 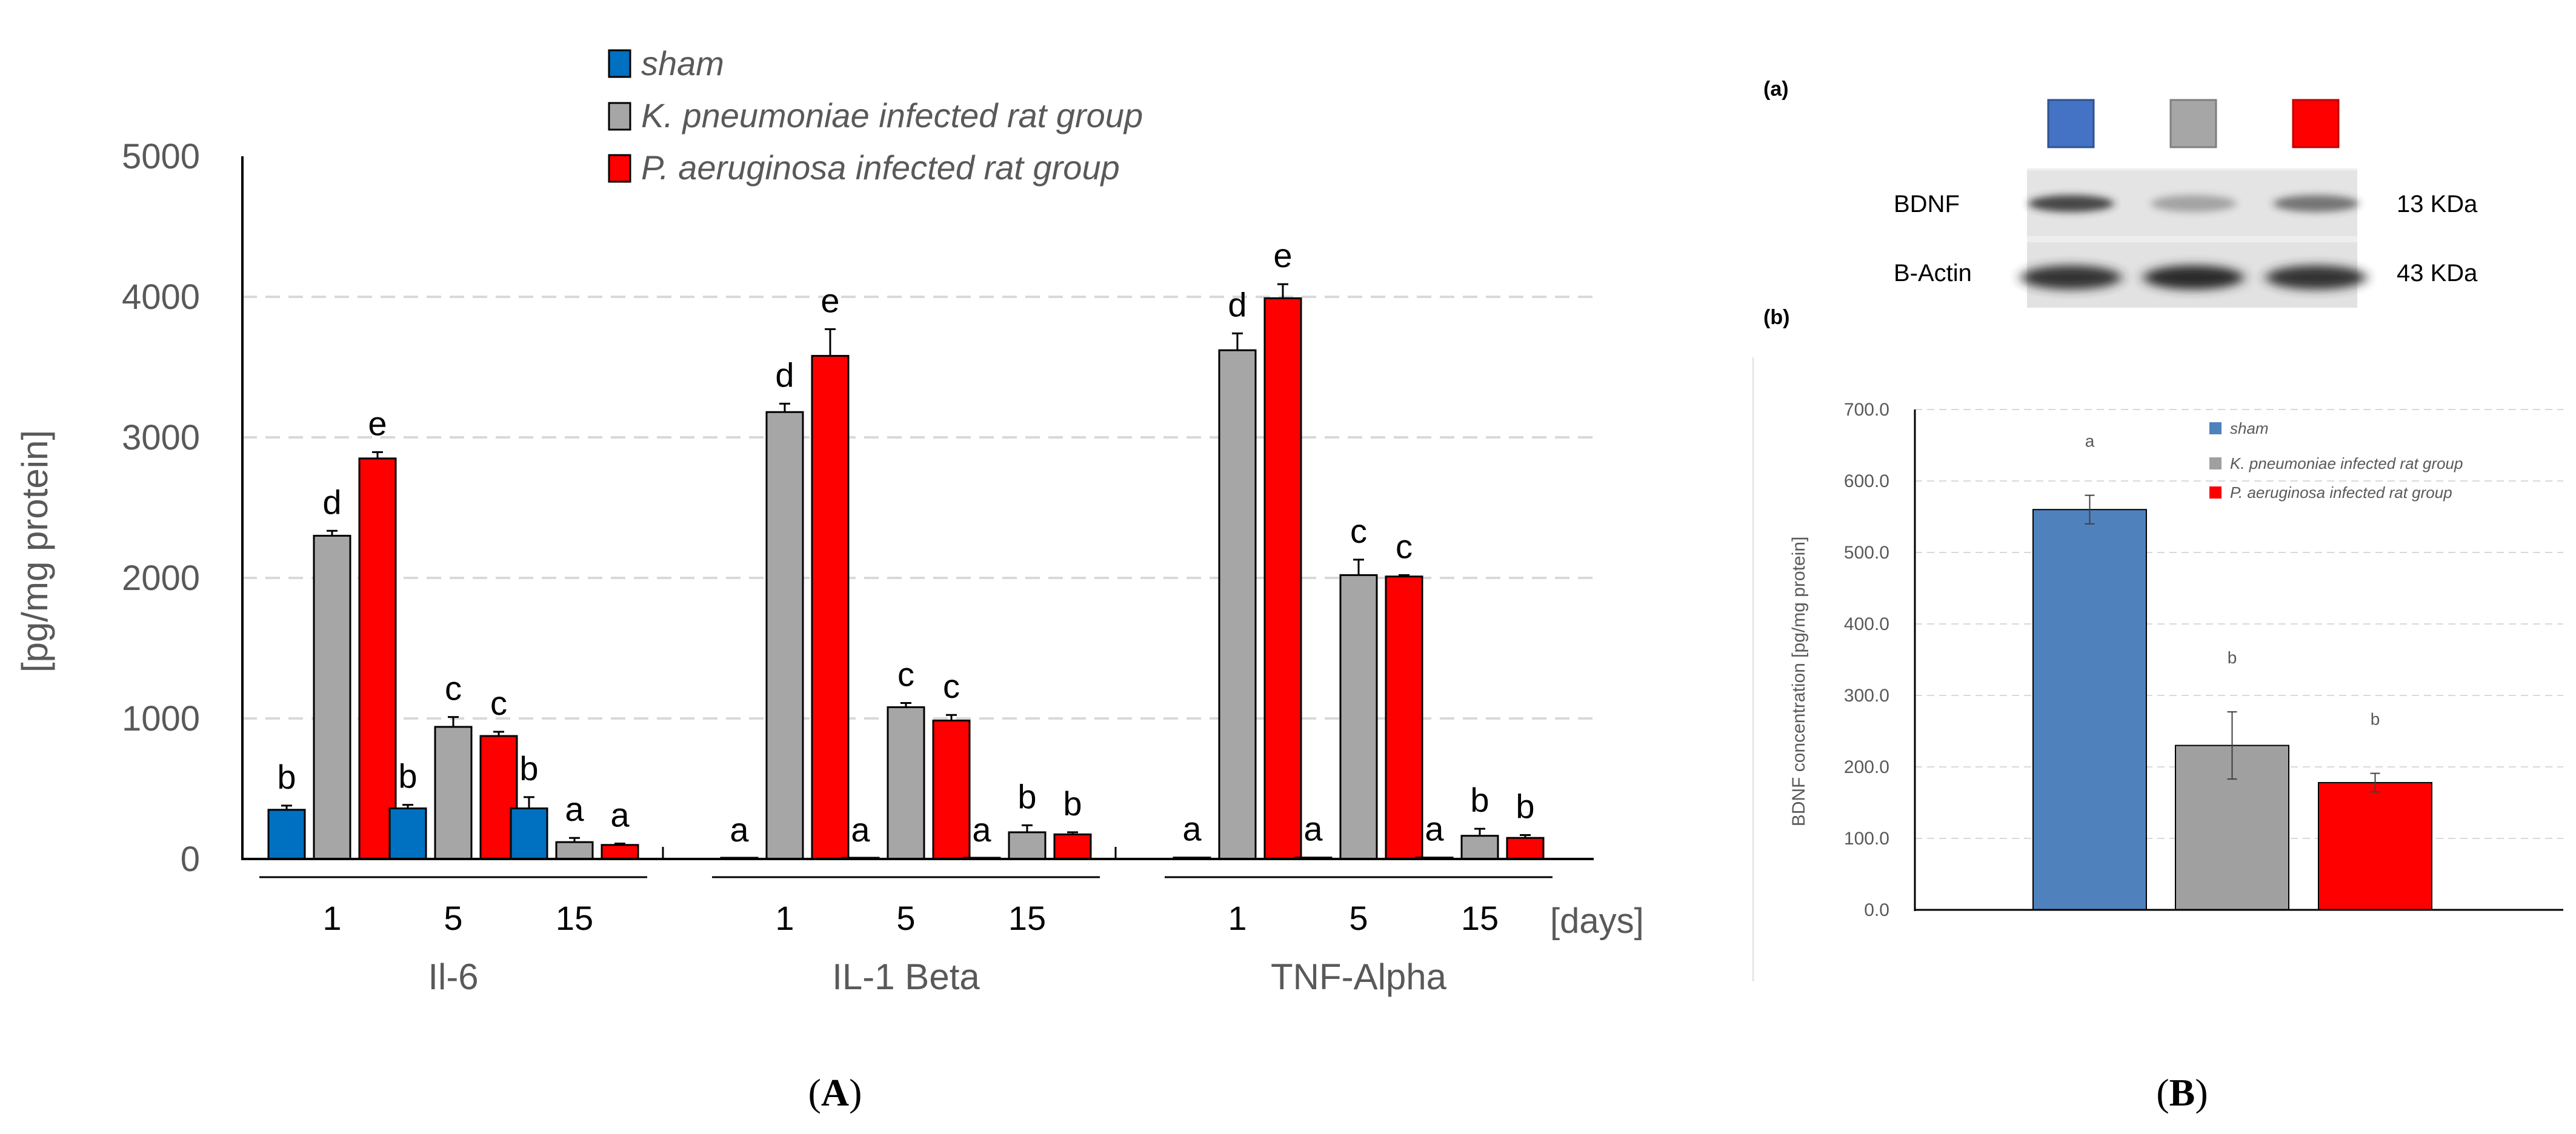 What do you see at coordinates (1027, 845) in the screenshot?
I see `bar-il1beta-day15-kpneumoniae` at bounding box center [1027, 845].